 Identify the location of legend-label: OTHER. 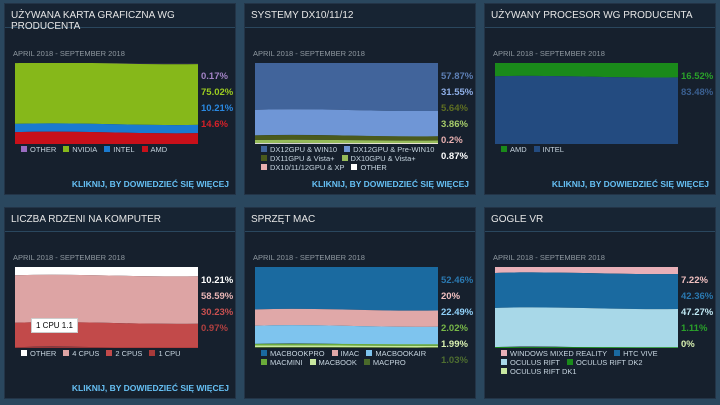
(373, 167).